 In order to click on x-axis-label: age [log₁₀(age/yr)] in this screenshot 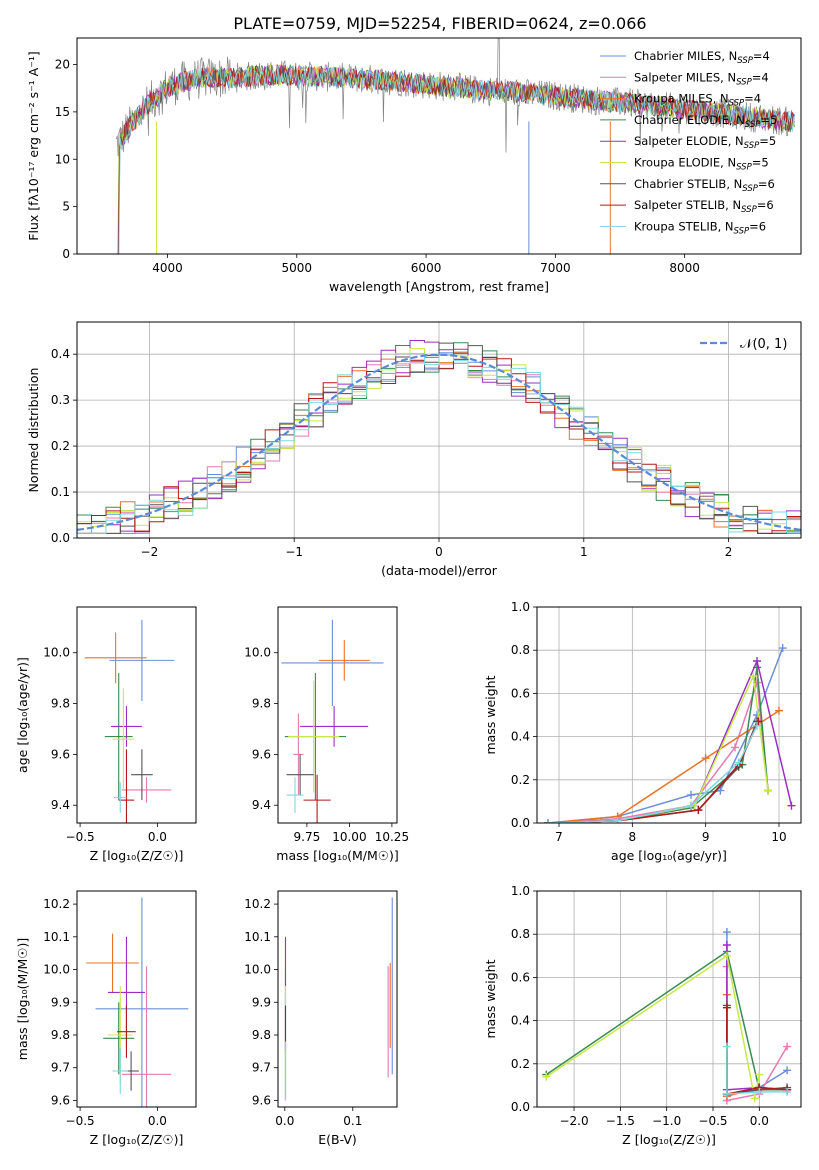, I will do `click(669, 855)`.